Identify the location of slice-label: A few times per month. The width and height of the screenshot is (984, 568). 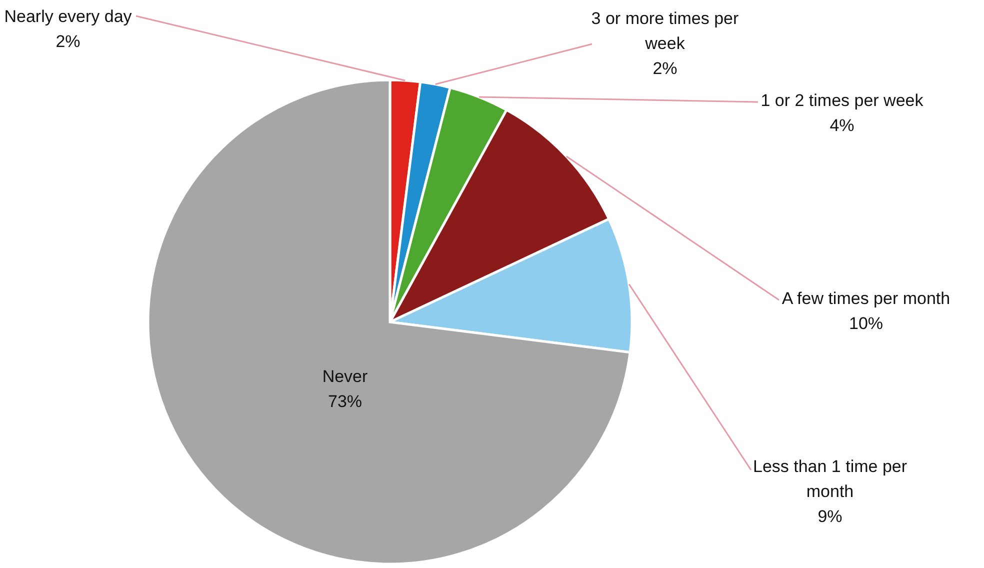
(866, 298).